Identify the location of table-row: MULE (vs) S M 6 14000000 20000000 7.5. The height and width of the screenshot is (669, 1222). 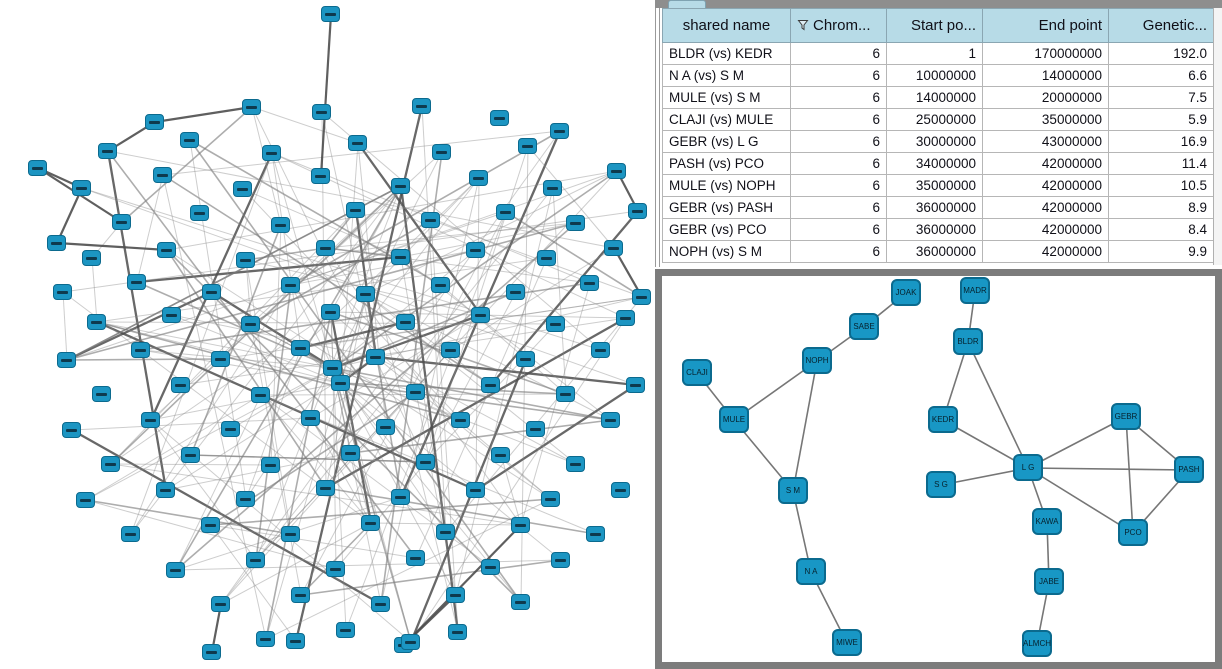
(938, 97).